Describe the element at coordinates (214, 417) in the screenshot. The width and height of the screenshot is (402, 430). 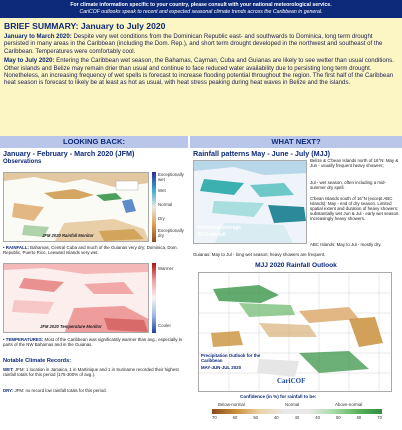
I see `conf-tick-1: 70` at that location.